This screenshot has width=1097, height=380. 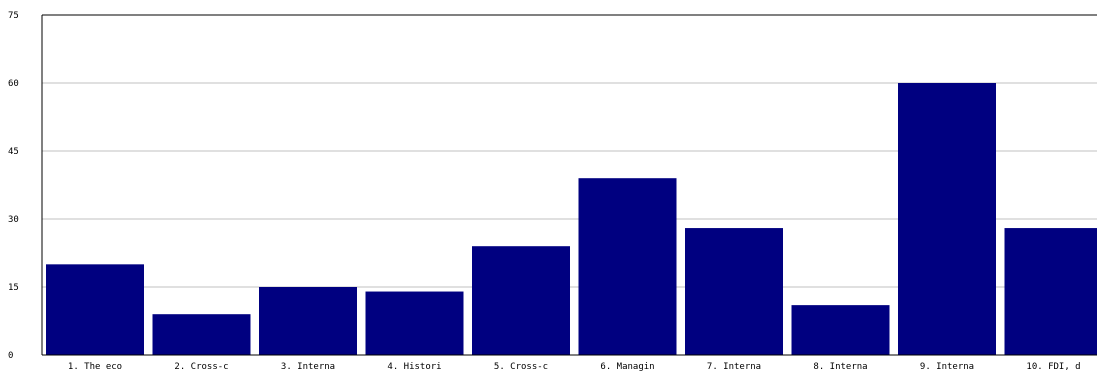 What do you see at coordinates (947, 367) in the screenshot?
I see `x-tick-label: 9. Interna` at bounding box center [947, 367].